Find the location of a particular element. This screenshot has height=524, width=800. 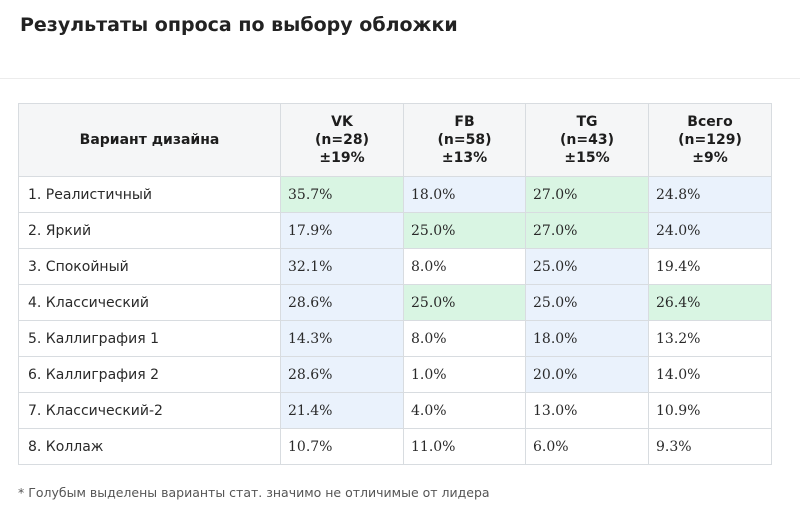

table-row: 2. Яркий 17.9% 25.0% 27.0% 24.0% is located at coordinates (395, 230).